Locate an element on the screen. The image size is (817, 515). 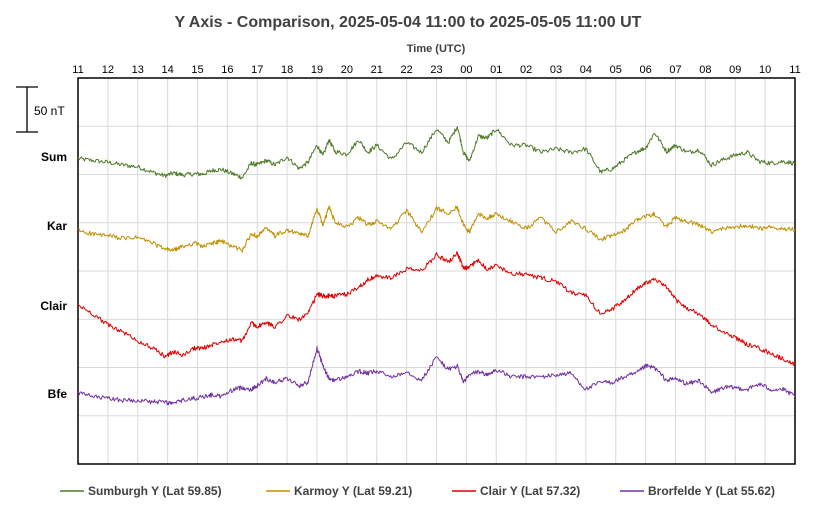
x-tick-label: 06 is located at coordinates (646, 70).